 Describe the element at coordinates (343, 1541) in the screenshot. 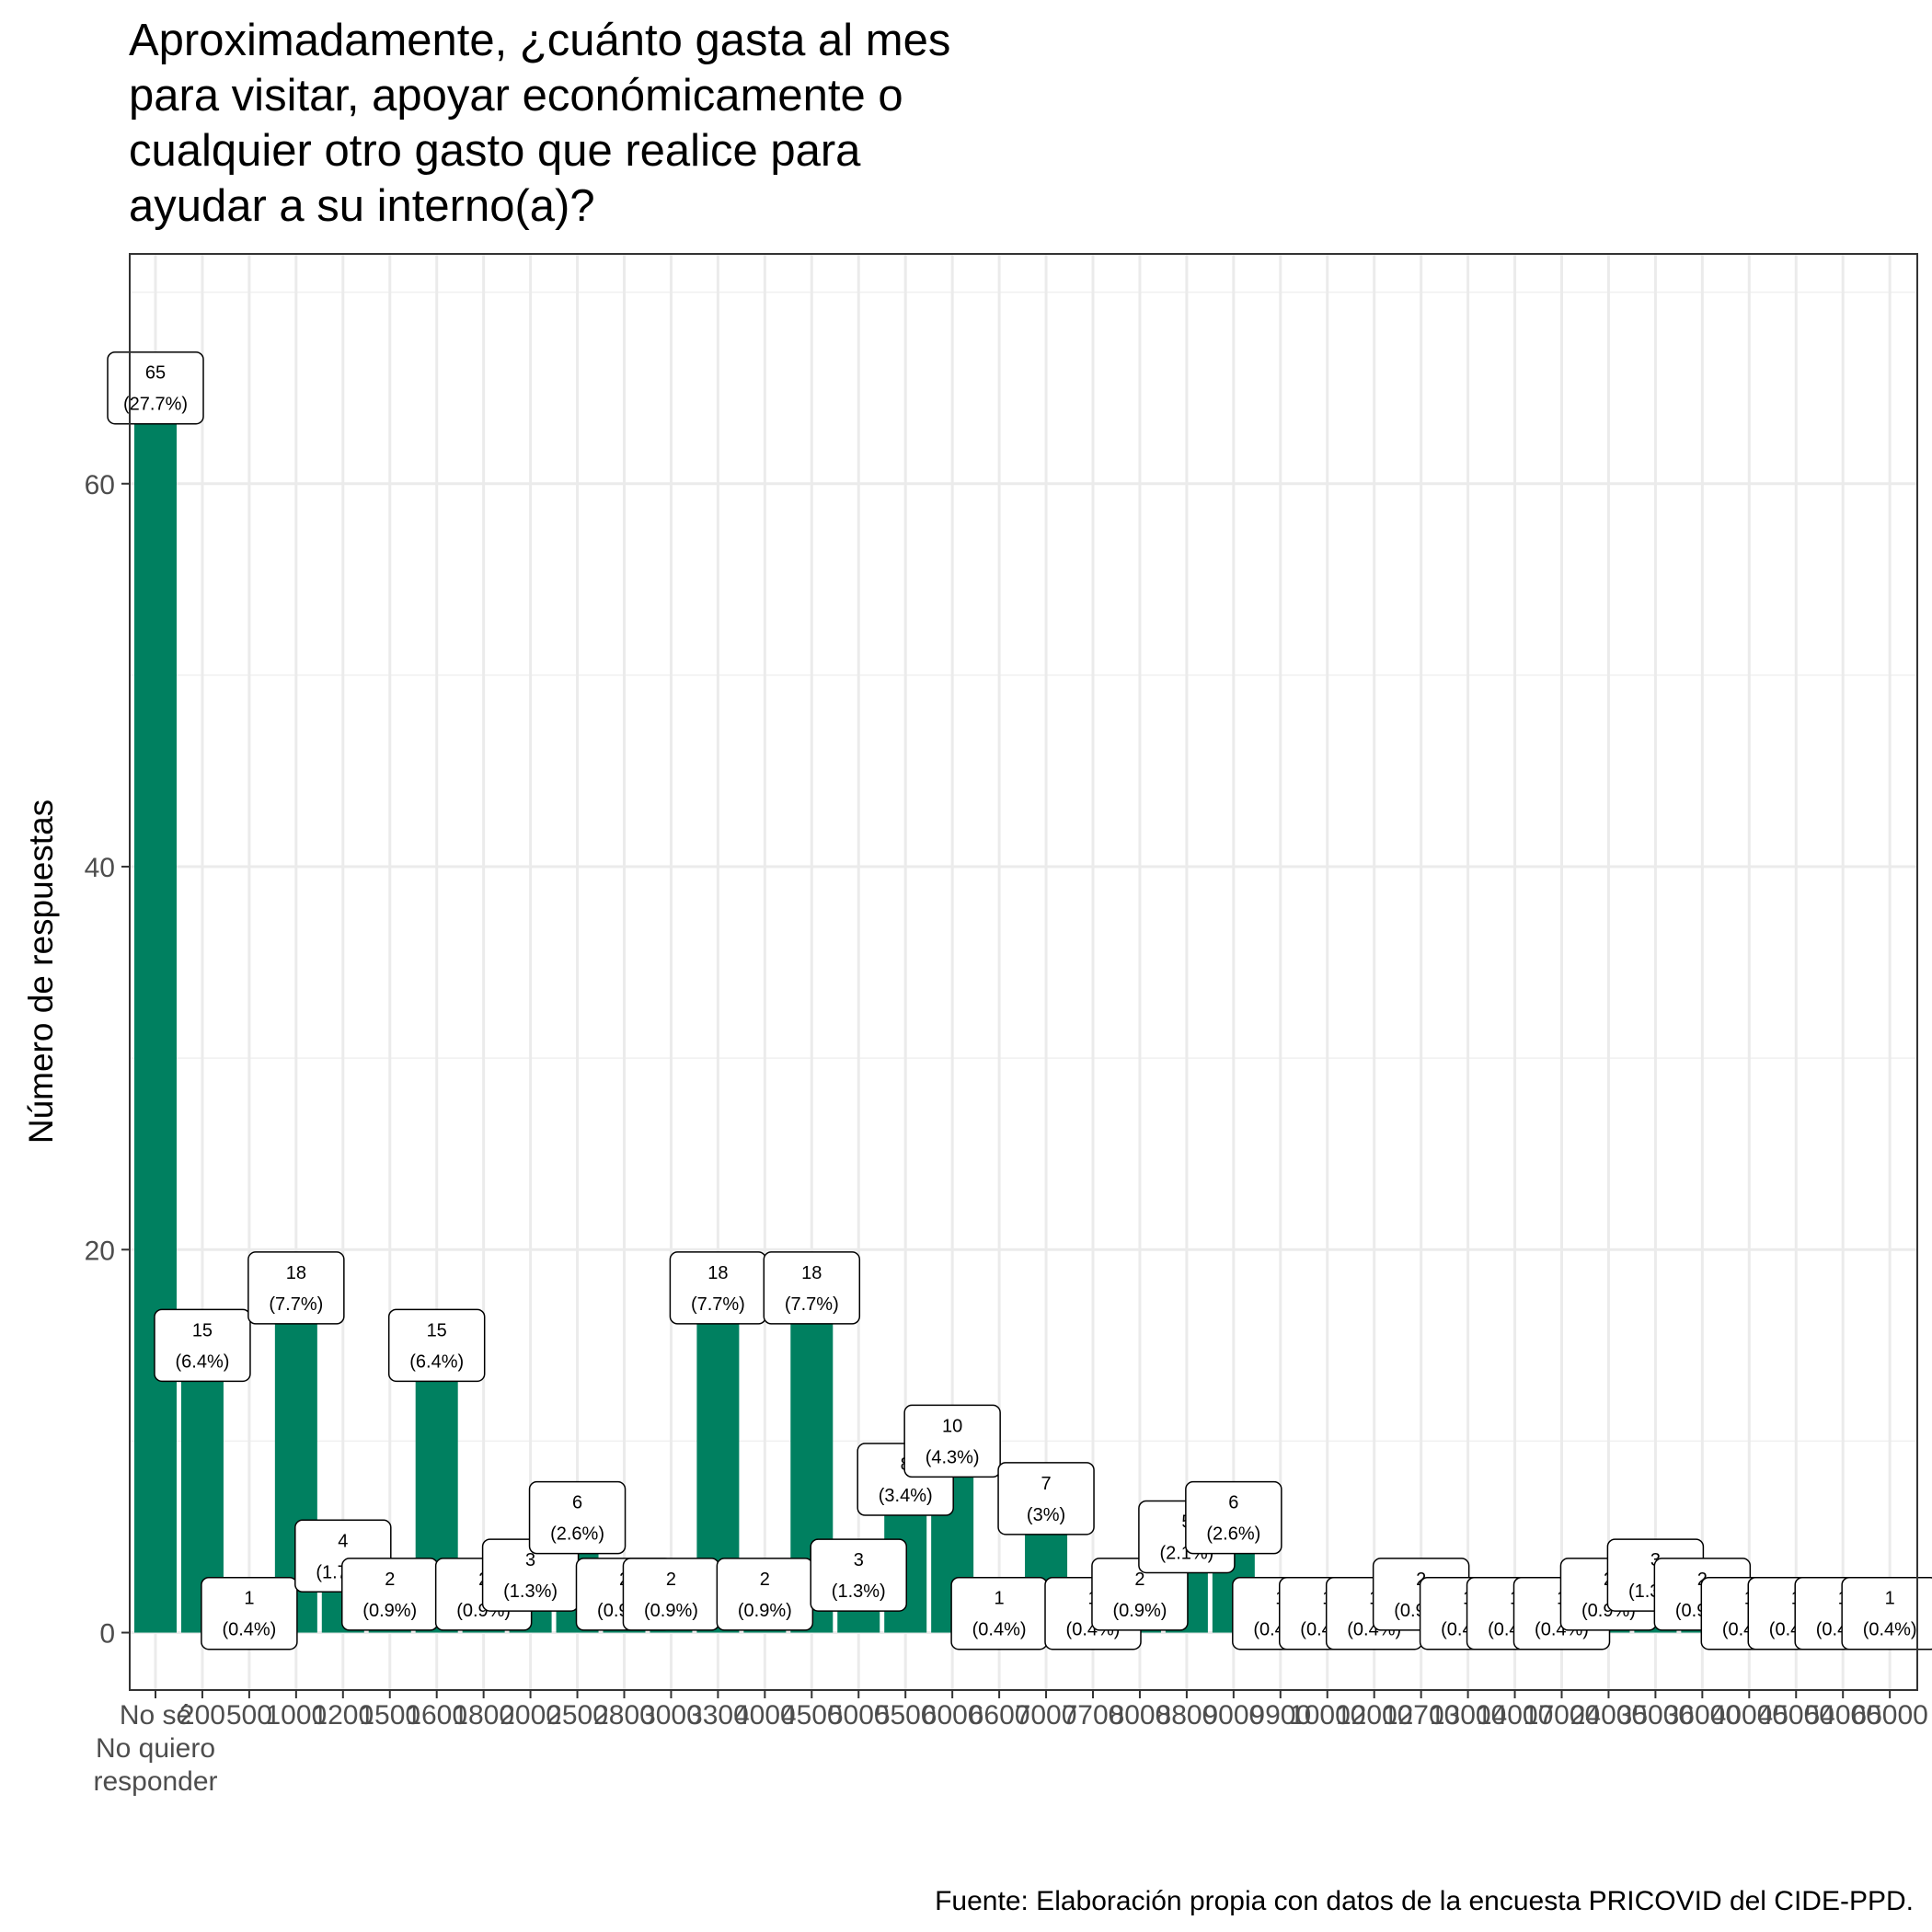

I see `data-label-text: 4` at that location.